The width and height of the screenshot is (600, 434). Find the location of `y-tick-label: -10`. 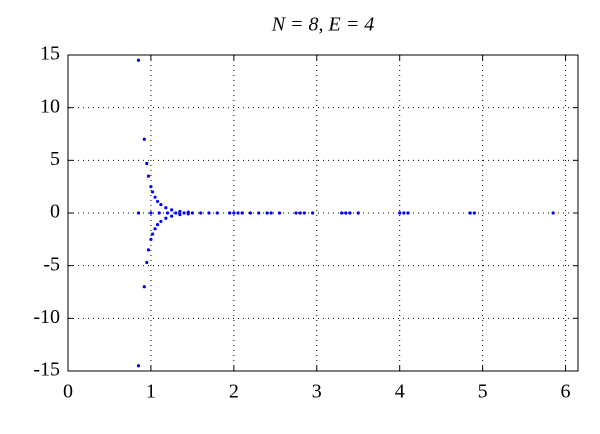

y-tick-label: -10 is located at coordinates (46, 317).